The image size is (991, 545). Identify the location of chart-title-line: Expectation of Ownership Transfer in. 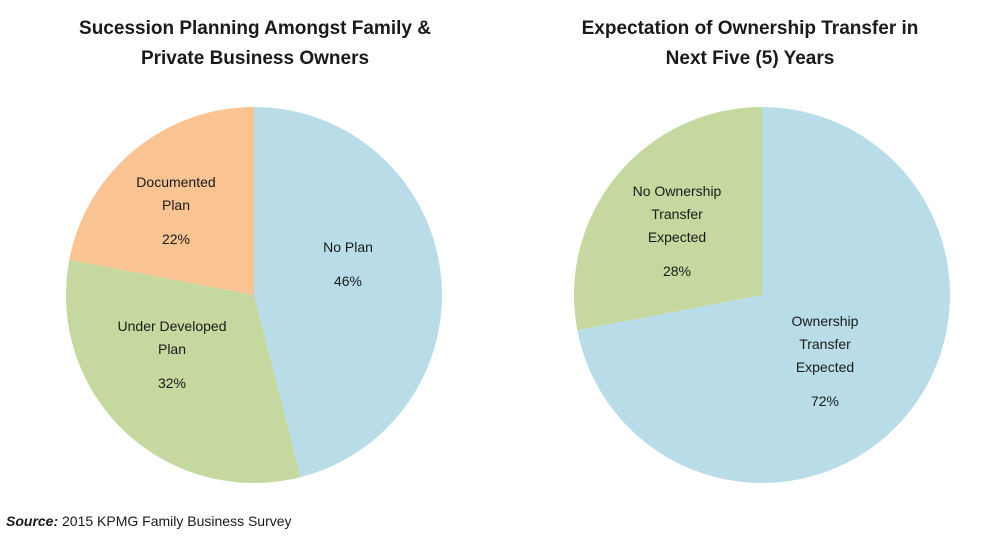
(750, 28).